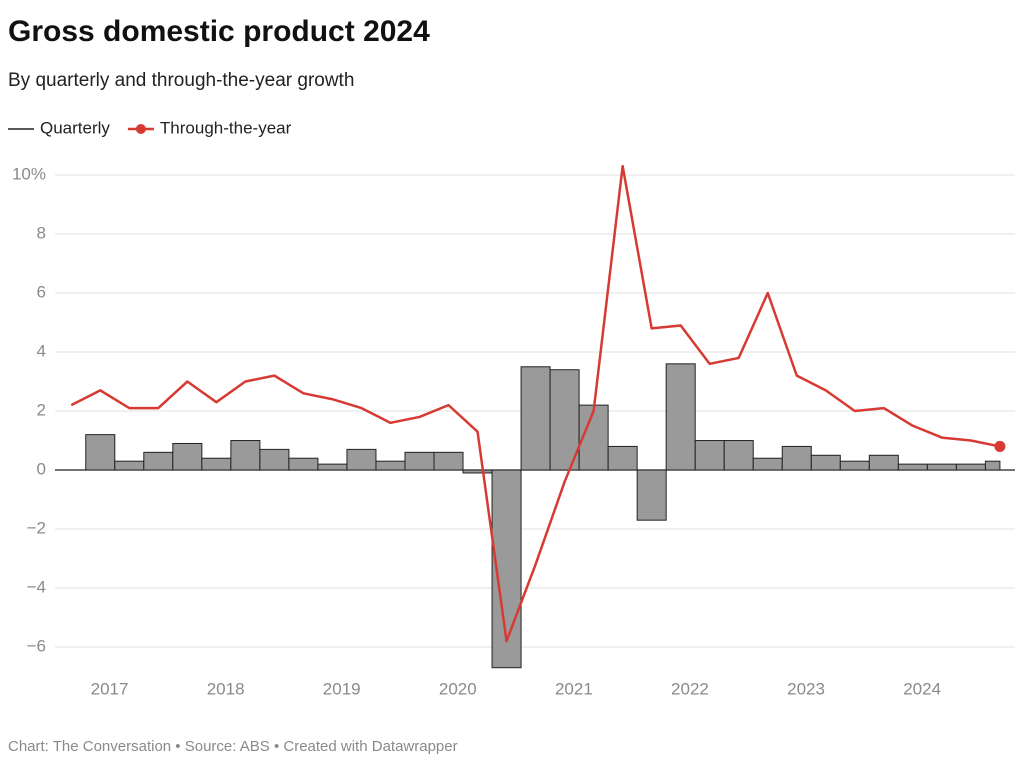 This screenshot has height=767, width=1024. What do you see at coordinates (41, 291) in the screenshot?
I see `y-tick-label: 6` at bounding box center [41, 291].